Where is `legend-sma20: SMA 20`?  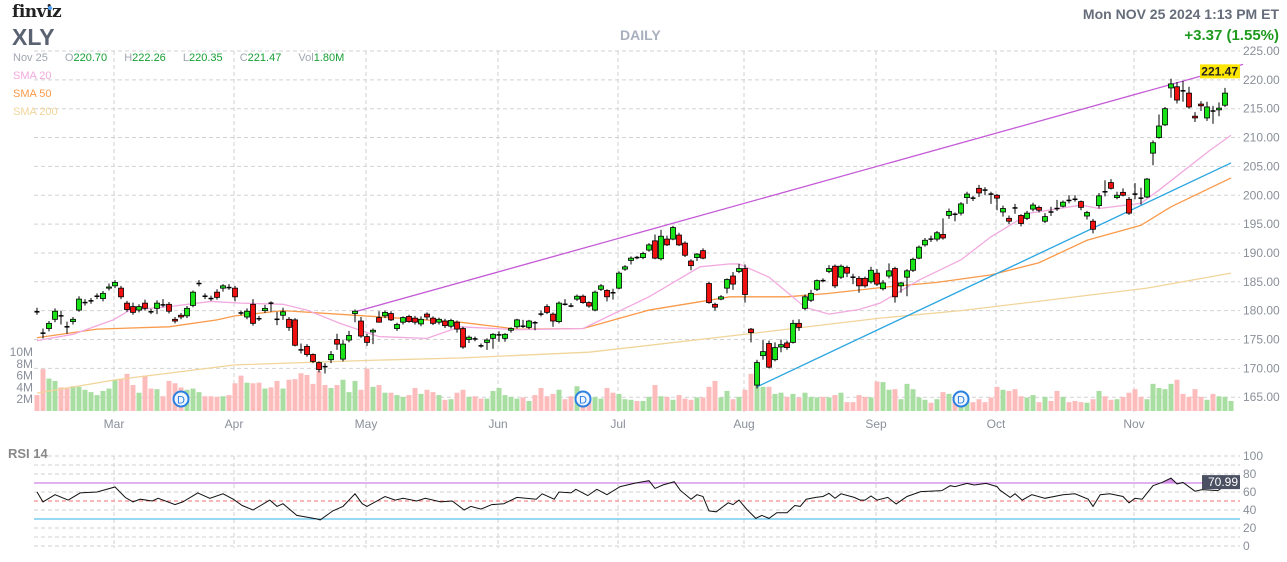 legend-sma20: SMA 20 is located at coordinates (32, 76).